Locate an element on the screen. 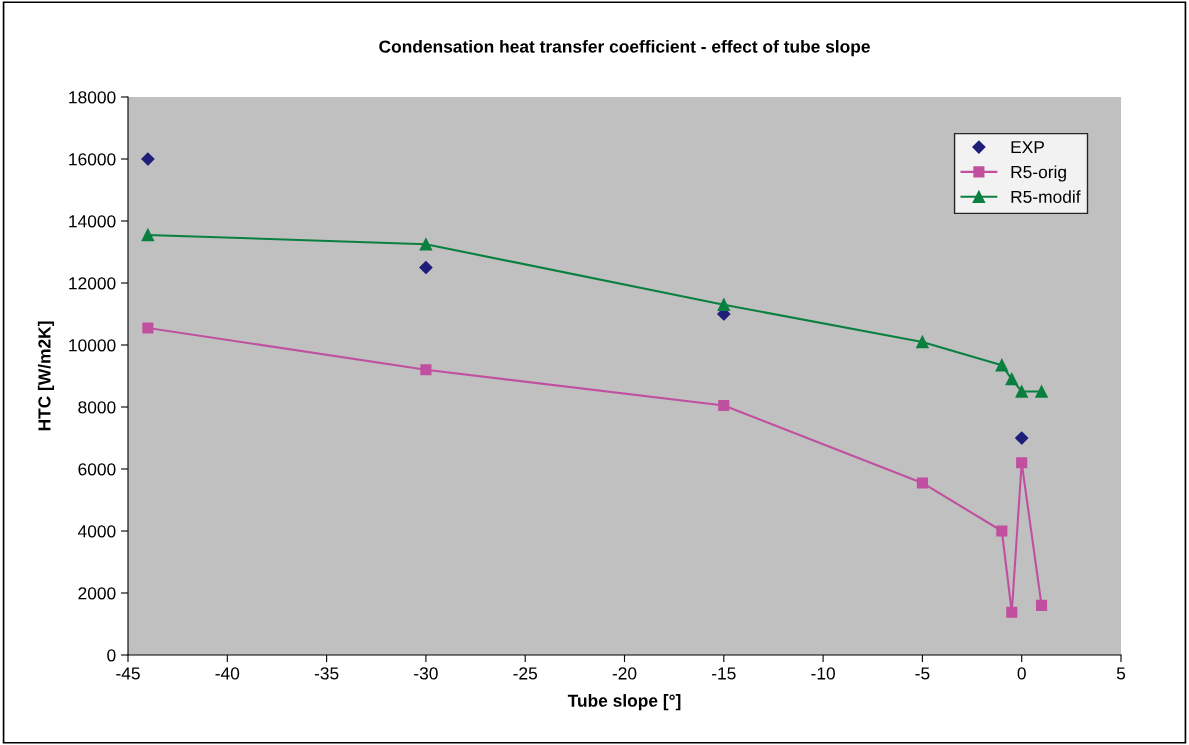  y-tick-label: 2000 is located at coordinates (97, 593).